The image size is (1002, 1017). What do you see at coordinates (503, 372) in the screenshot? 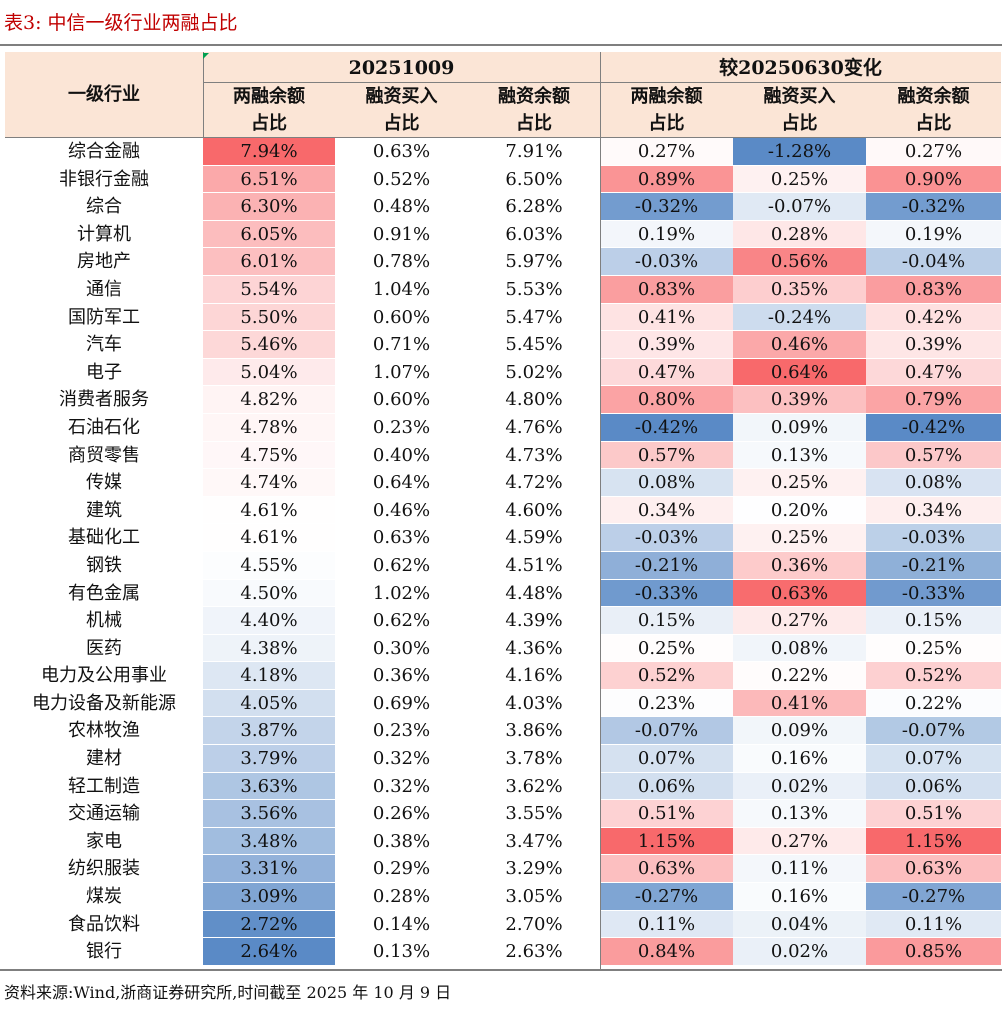
I see `table-row: 电子 5.04% 1.07% 5.02% 0.47% 0.64% 0.47%` at bounding box center [503, 372].